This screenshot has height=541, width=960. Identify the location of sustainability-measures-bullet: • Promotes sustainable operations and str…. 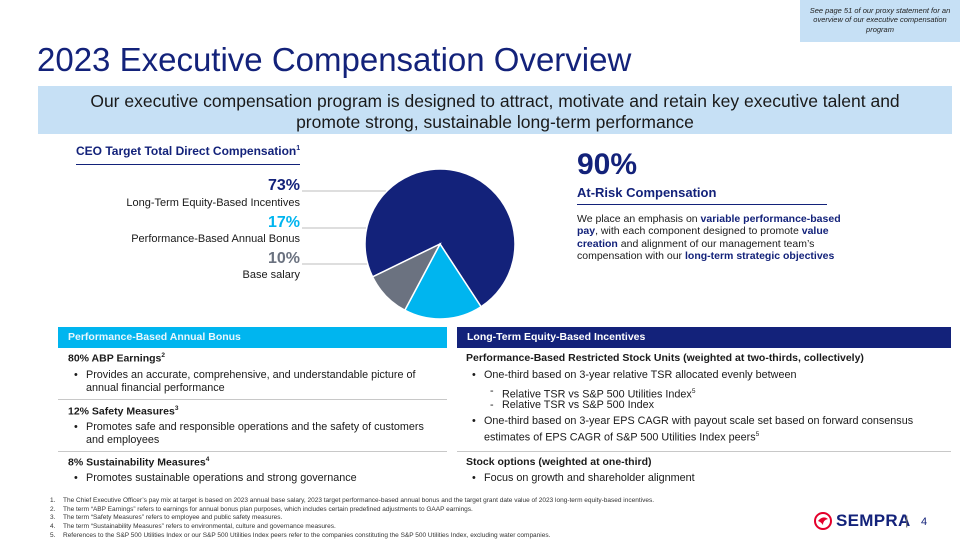
(215, 478).